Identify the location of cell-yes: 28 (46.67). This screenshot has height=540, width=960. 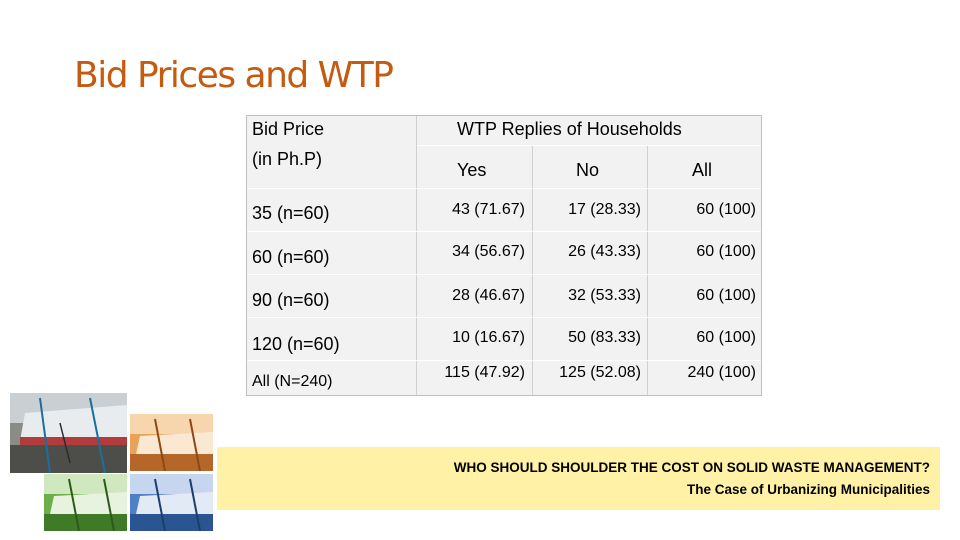
(488, 295).